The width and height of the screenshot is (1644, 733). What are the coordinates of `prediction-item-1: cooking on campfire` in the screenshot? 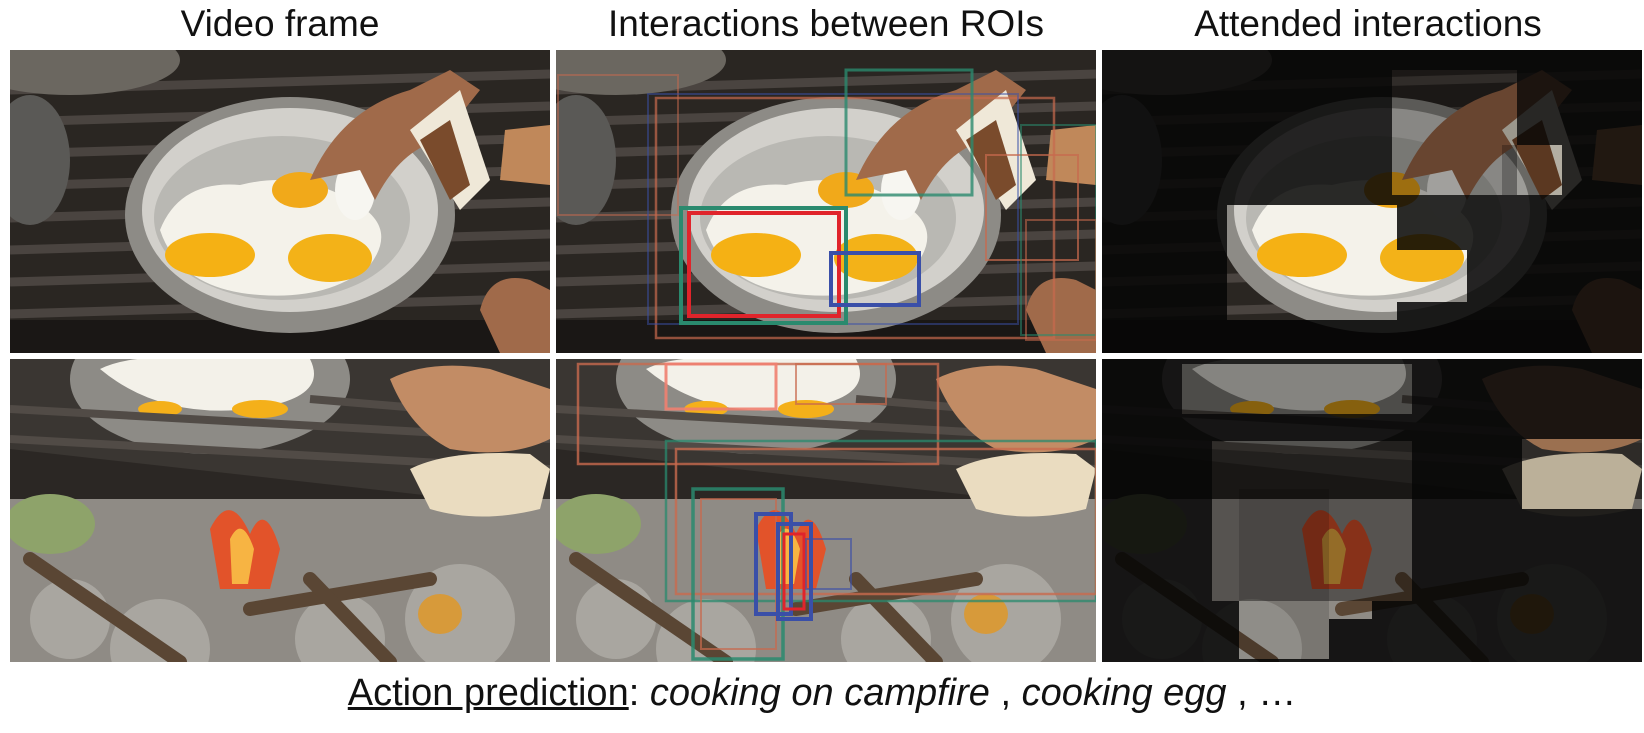 It's located at (819, 693).